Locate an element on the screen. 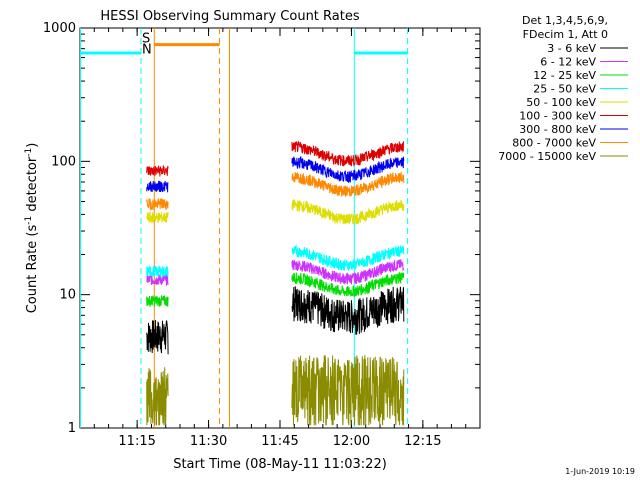 Image resolution: width=640 pixels, height=480 pixels. x-axis-title: Start Time (08-May-11 11:03:22) is located at coordinates (280, 464).